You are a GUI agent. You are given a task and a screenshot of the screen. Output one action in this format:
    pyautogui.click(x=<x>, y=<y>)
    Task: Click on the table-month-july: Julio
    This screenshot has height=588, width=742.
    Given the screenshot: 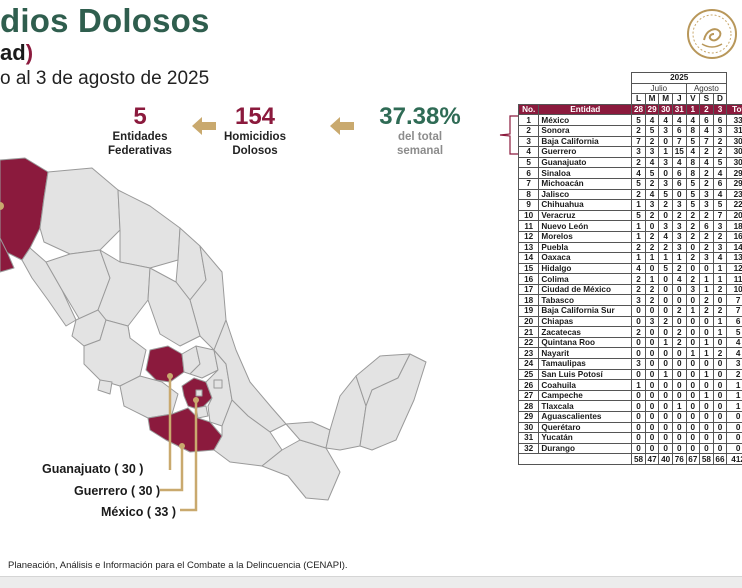 What is the action you would take?
    pyautogui.click(x=659, y=88)
    